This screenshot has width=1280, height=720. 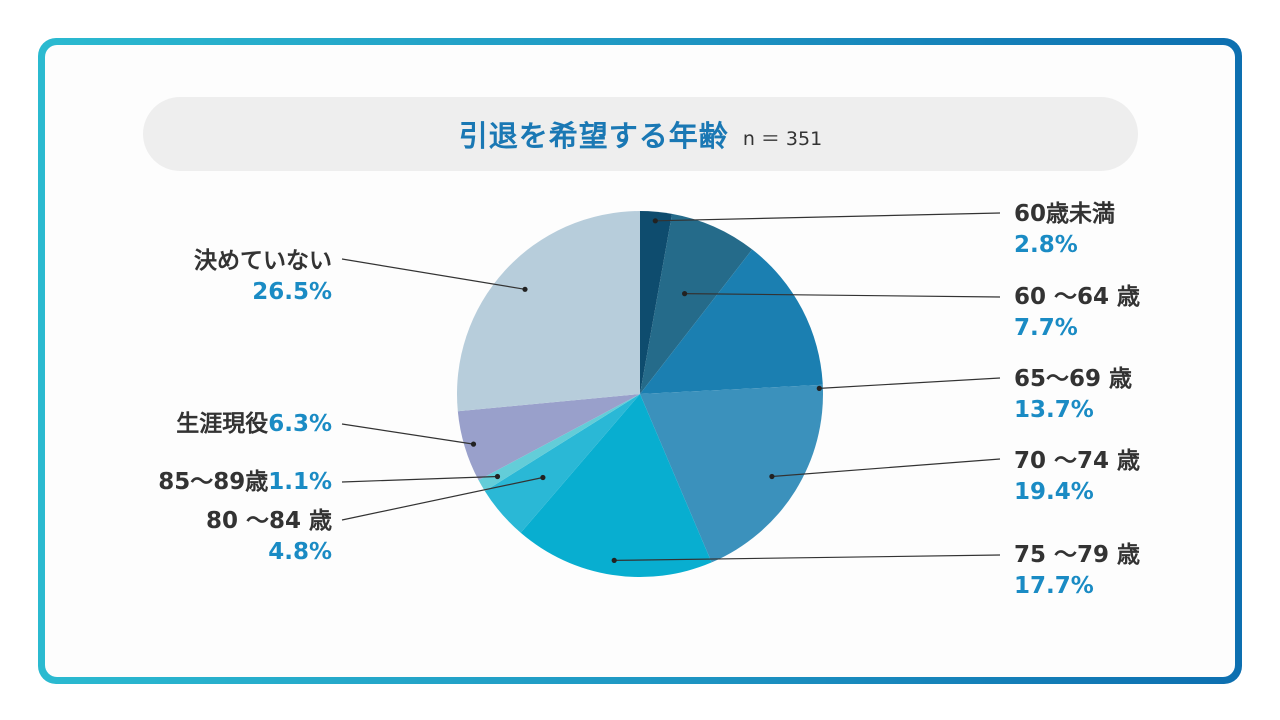 What do you see at coordinates (782, 138) in the screenshot?
I see `sample-size: n ＝ 351` at bounding box center [782, 138].